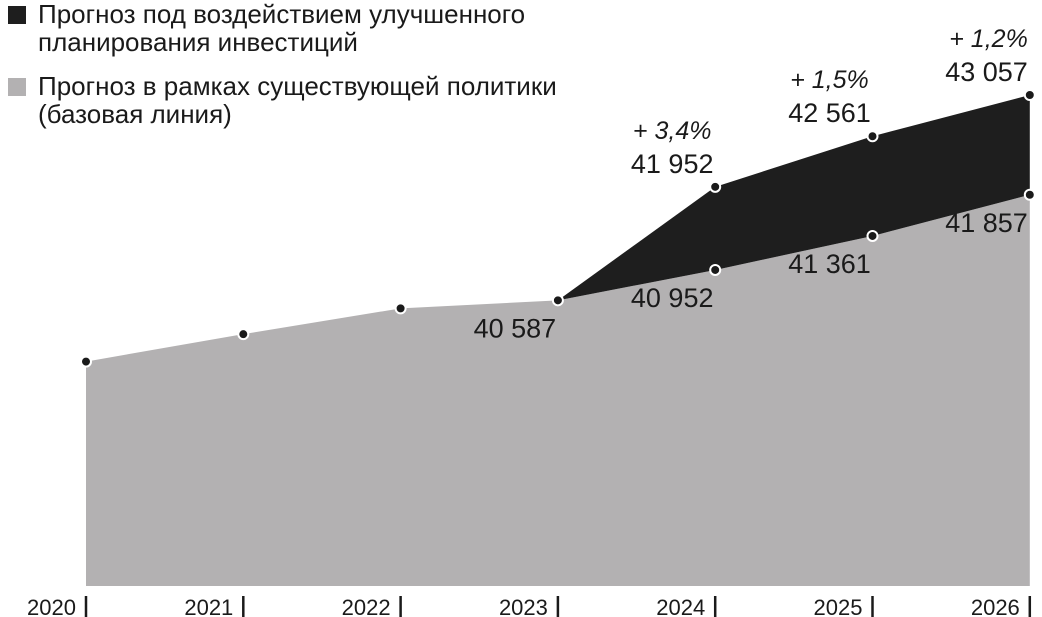 This screenshot has height=617, width=1042. What do you see at coordinates (208, 606) in the screenshot?
I see `x-tick-label-2021: 2021` at bounding box center [208, 606].